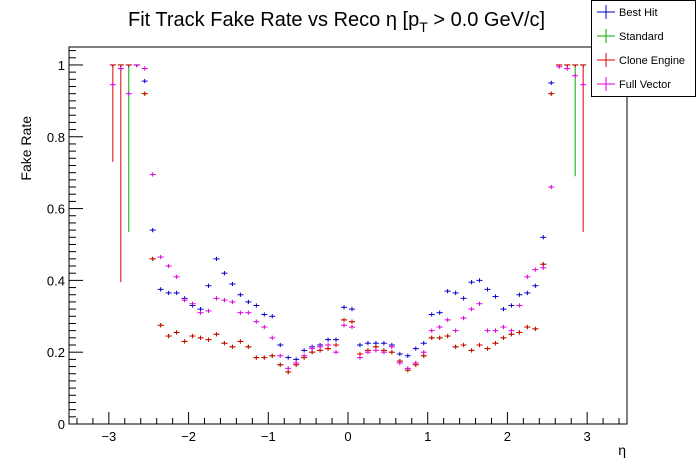  I want to click on y-axis: 0 0.2 0.4 0.6 0.8 1, so click(65, 241).